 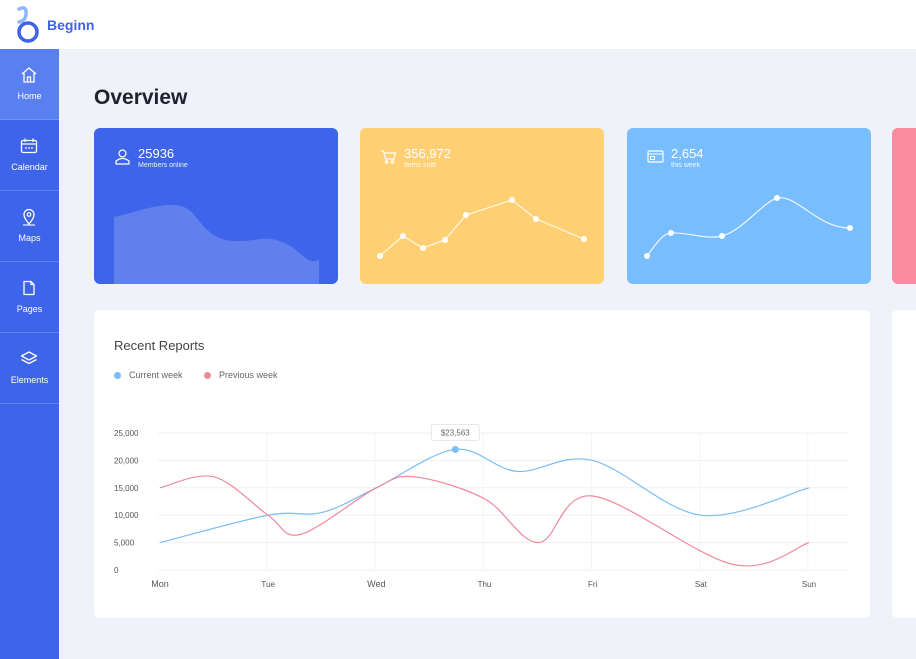 I want to click on members-area-sparkline, so click(x=216, y=244).